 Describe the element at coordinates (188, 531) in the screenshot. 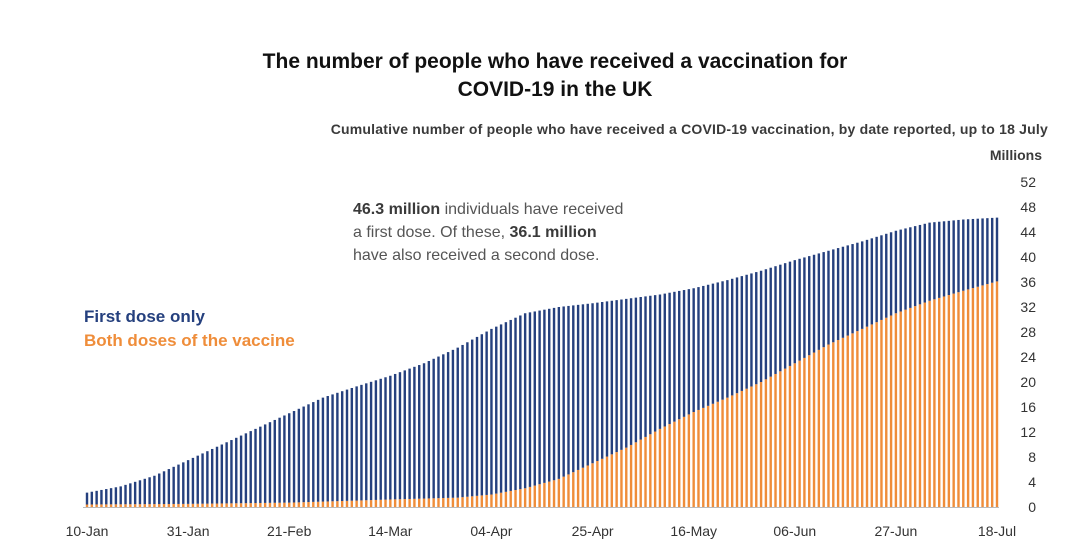

I see `x-tick-label: 31-Jan` at that location.